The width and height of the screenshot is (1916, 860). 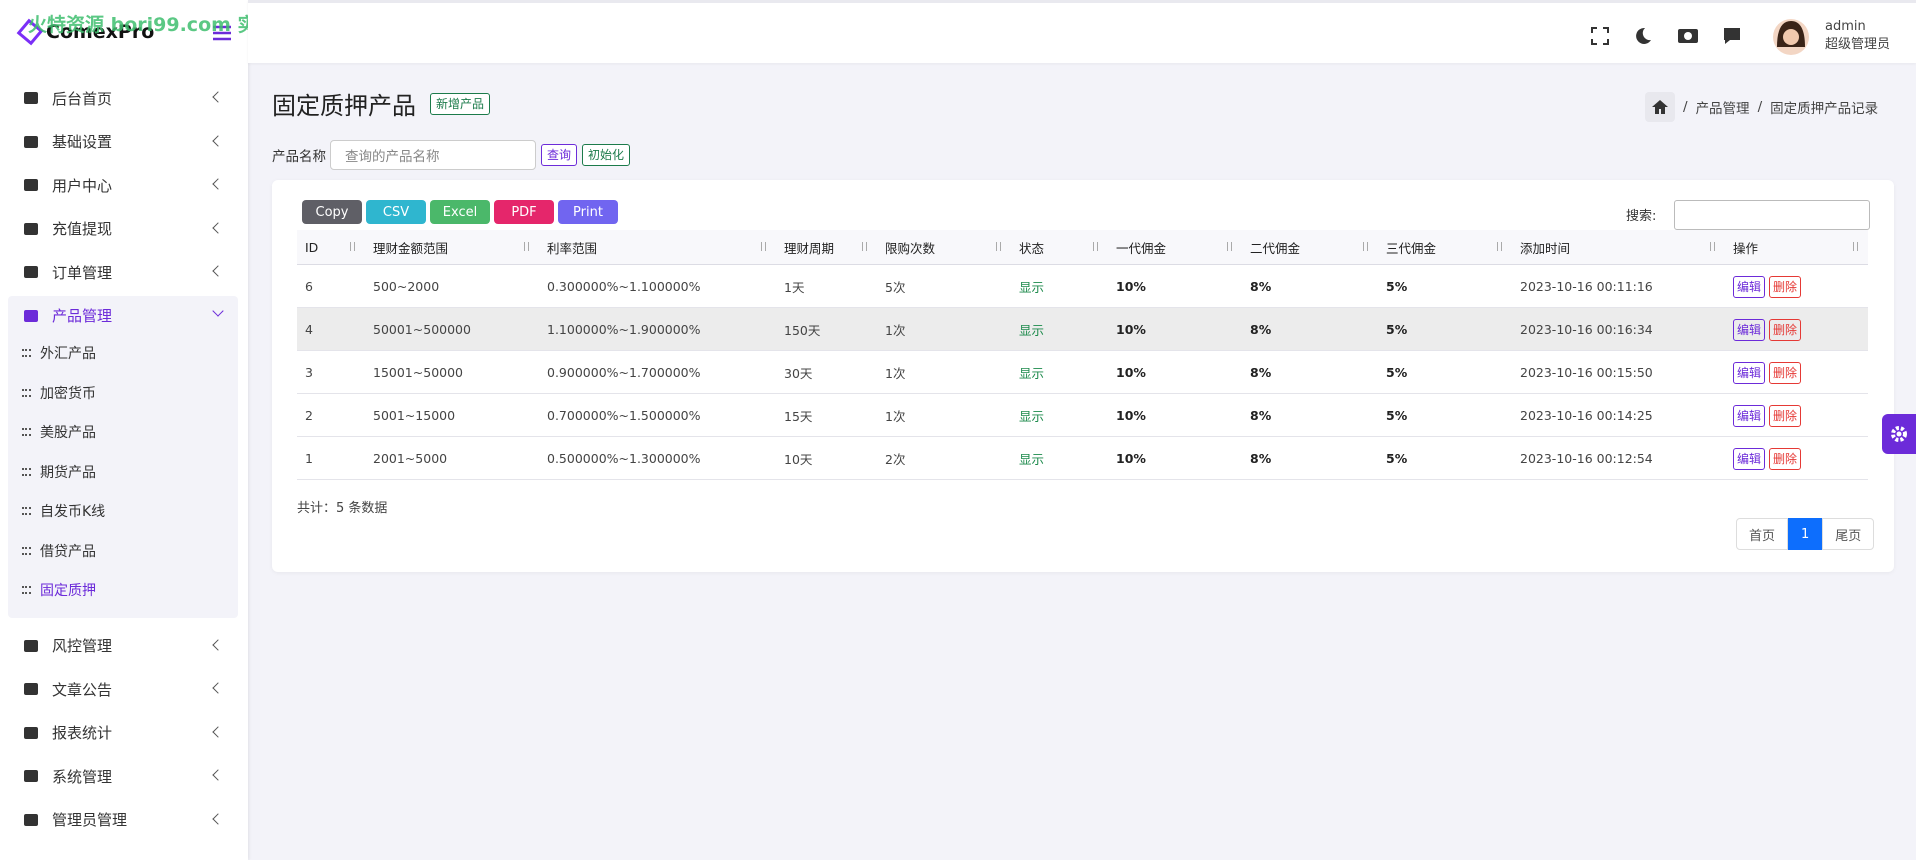 What do you see at coordinates (657, 247) in the screenshot?
I see `column-header: 利率范围` at bounding box center [657, 247].